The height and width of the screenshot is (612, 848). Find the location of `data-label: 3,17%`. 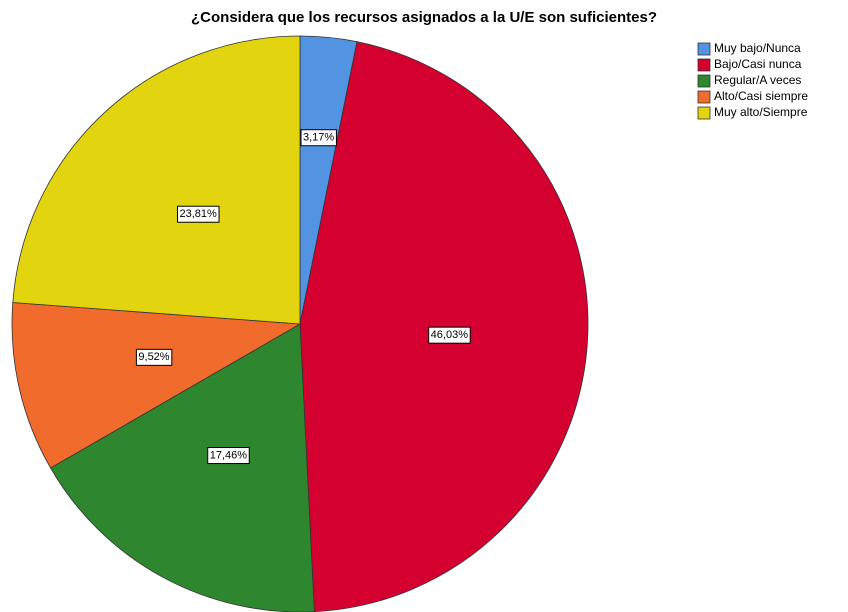

data-label: 3,17% is located at coordinates (318, 138).